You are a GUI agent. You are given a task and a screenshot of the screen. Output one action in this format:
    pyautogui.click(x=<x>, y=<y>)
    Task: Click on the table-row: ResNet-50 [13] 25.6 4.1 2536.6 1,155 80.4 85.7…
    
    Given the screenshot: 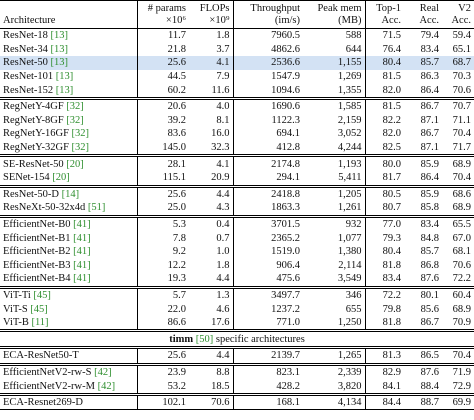 What is the action you would take?
    pyautogui.click(x=237, y=63)
    